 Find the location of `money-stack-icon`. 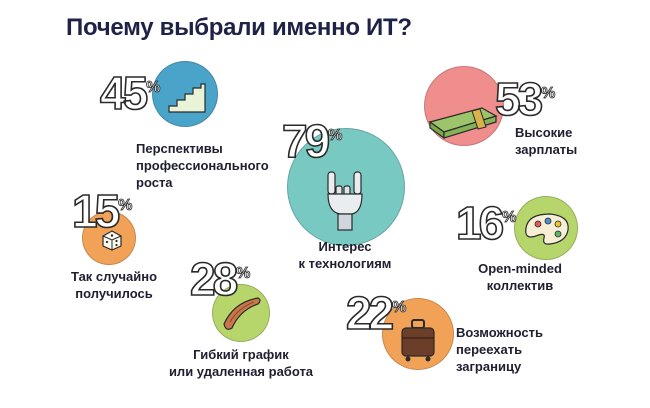

money-stack-icon is located at coordinates (462, 120).